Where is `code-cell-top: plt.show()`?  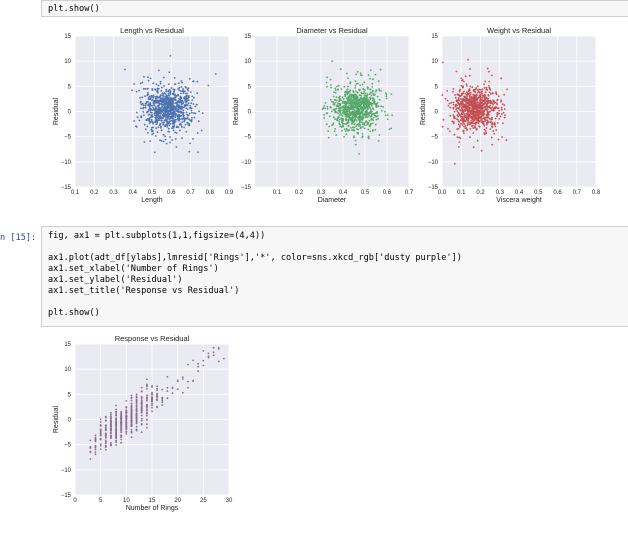 code-cell-top: plt.show() is located at coordinates (334, 8).